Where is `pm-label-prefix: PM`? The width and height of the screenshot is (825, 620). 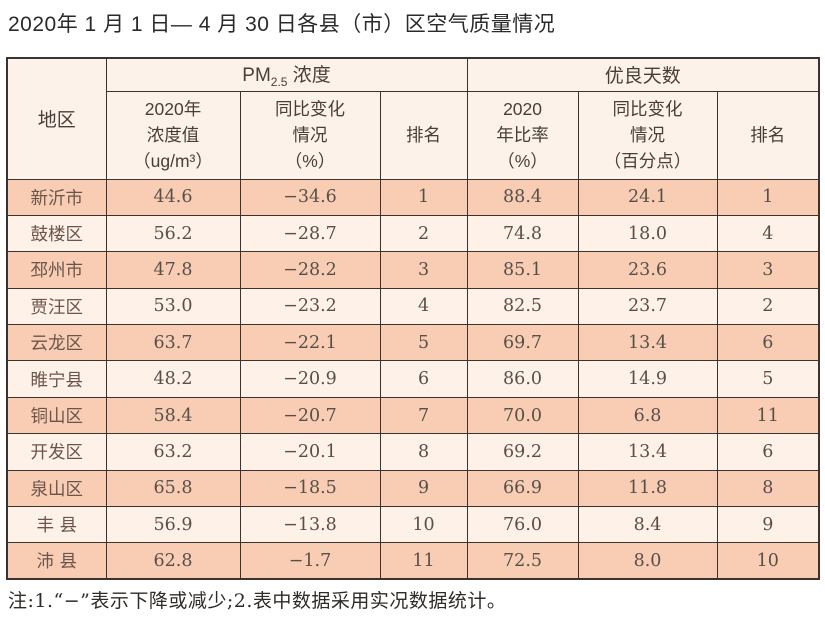 pm-label-prefix: PM is located at coordinates (256, 76).